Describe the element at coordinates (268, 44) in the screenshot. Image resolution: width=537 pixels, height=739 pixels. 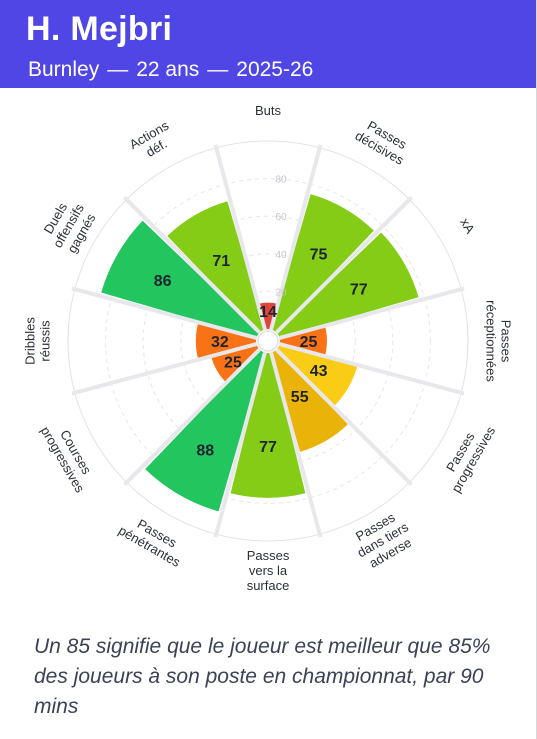
I see `card-header: H. Mejbri Burnley — 22 ans — 2025-26` at that location.